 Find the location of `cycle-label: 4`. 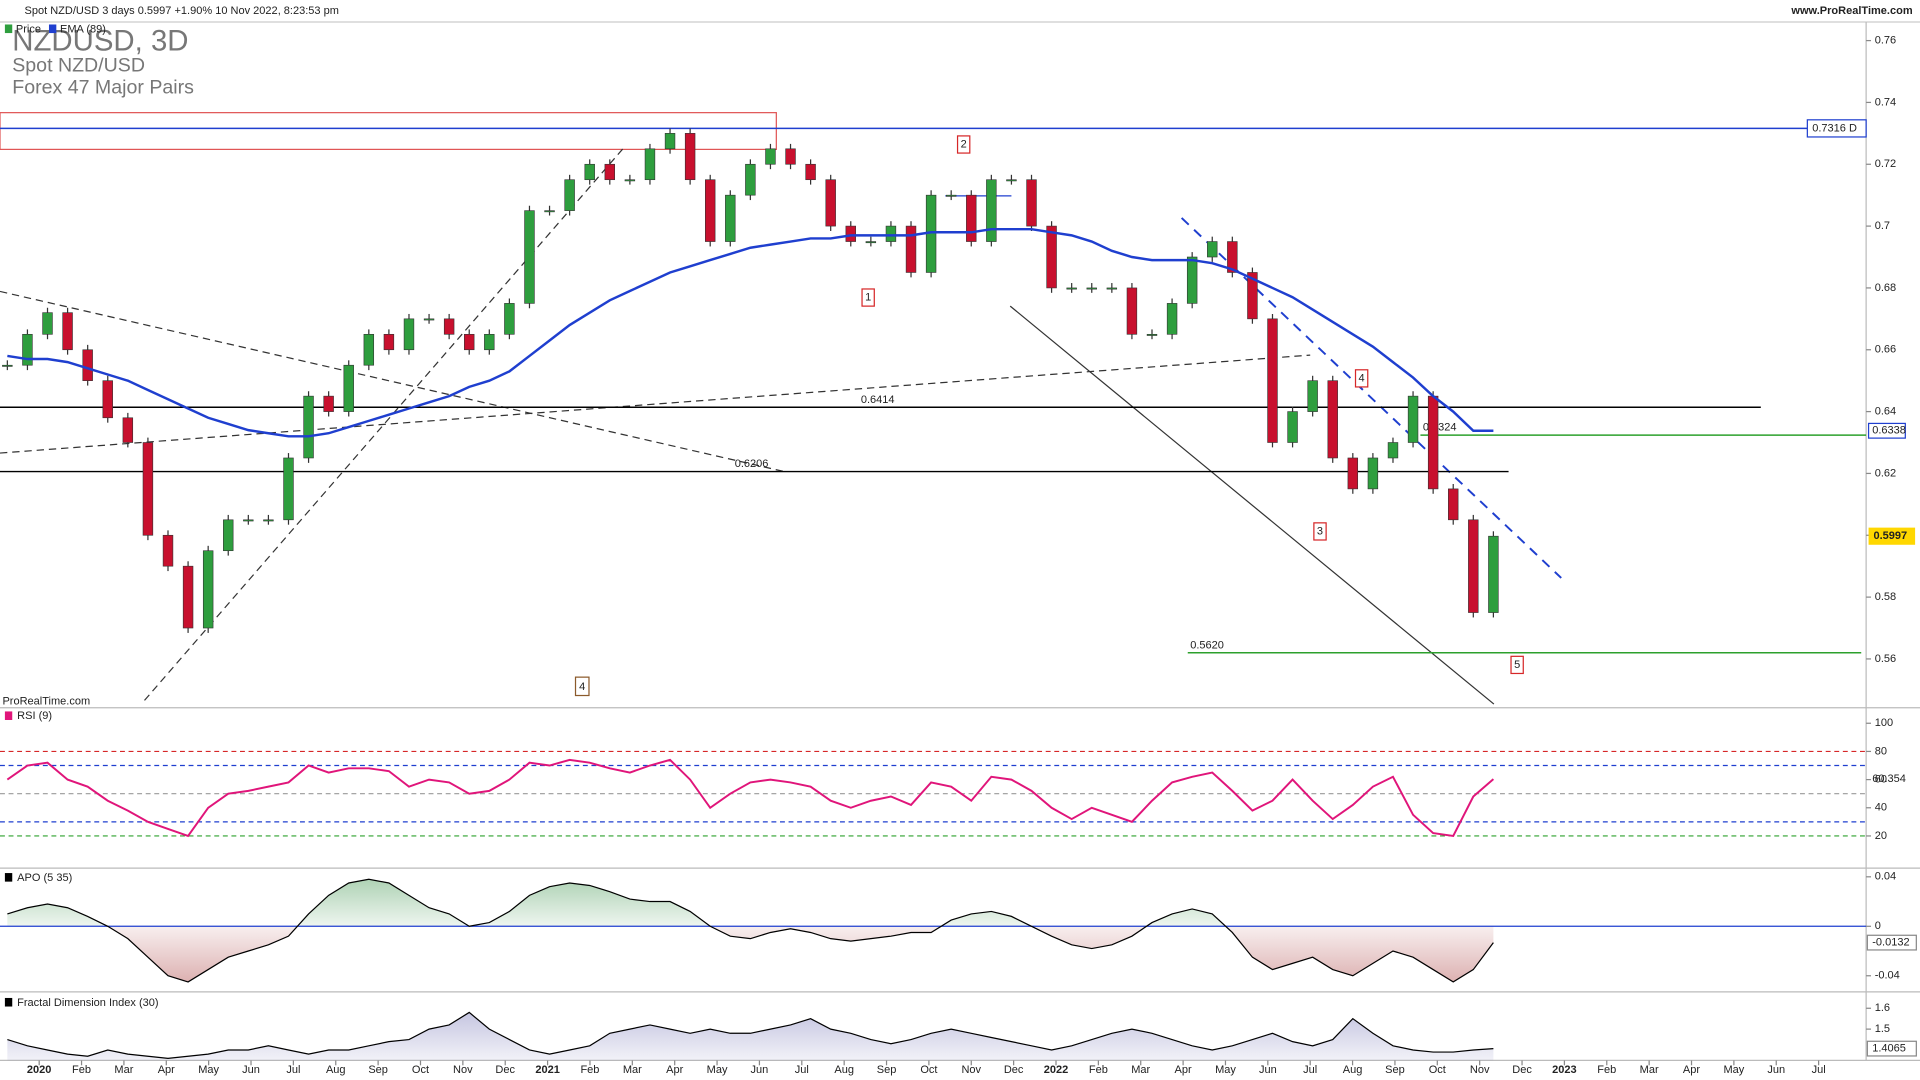

cycle-label: 4 is located at coordinates (582, 687).